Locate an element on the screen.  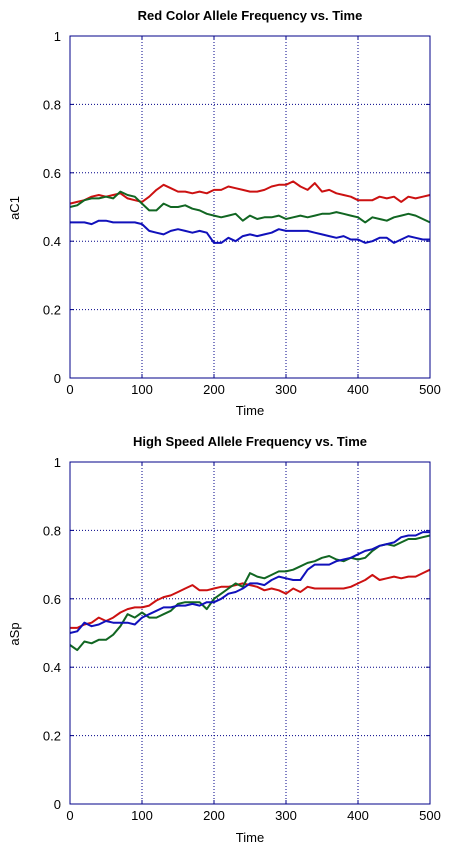
chart-title: High Speed Allele Frequency vs. Time is located at coordinates (250, 441).